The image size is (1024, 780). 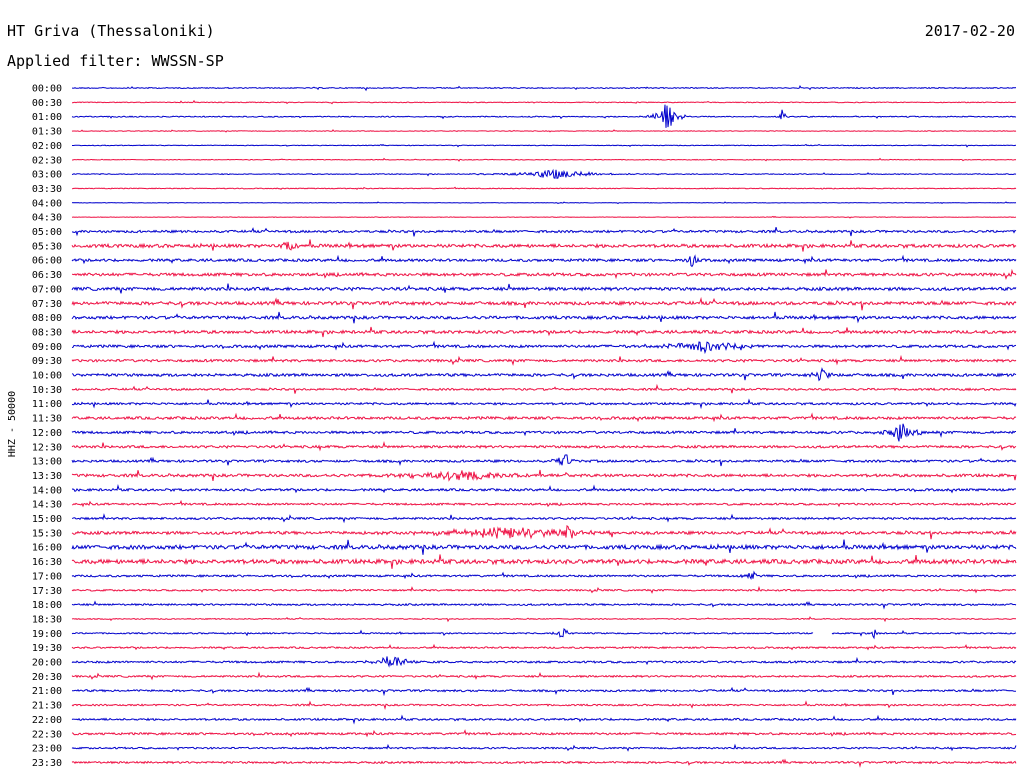 What do you see at coordinates (12, 424) in the screenshot?
I see `y-axis-label: HHZ - 50000` at bounding box center [12, 424].